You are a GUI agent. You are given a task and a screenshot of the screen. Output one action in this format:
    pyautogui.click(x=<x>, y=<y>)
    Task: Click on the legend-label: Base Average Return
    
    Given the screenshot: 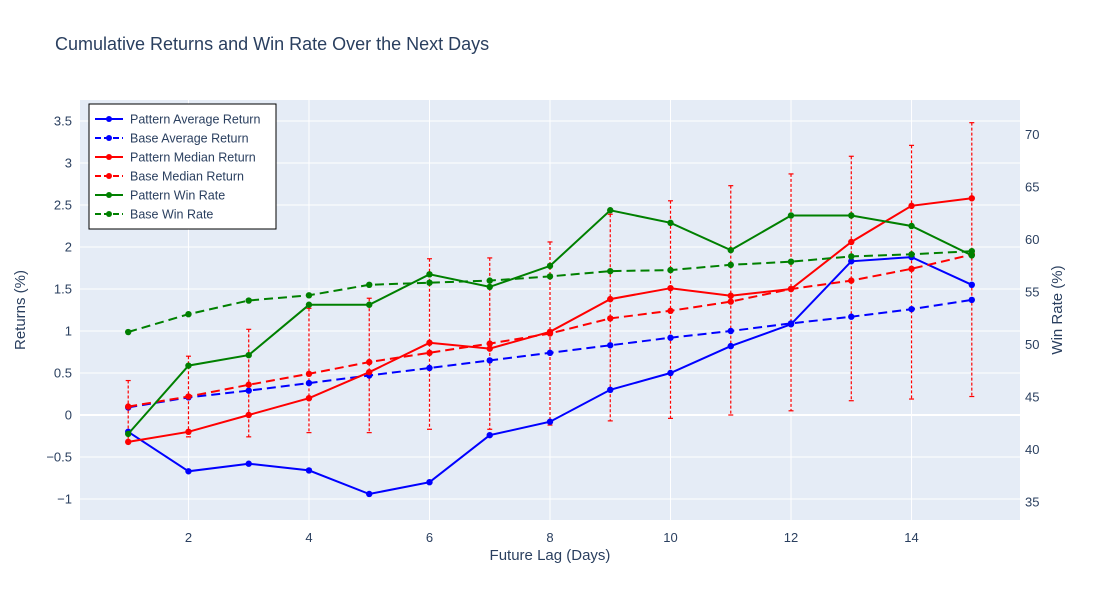 What is the action you would take?
    pyautogui.click(x=189, y=139)
    